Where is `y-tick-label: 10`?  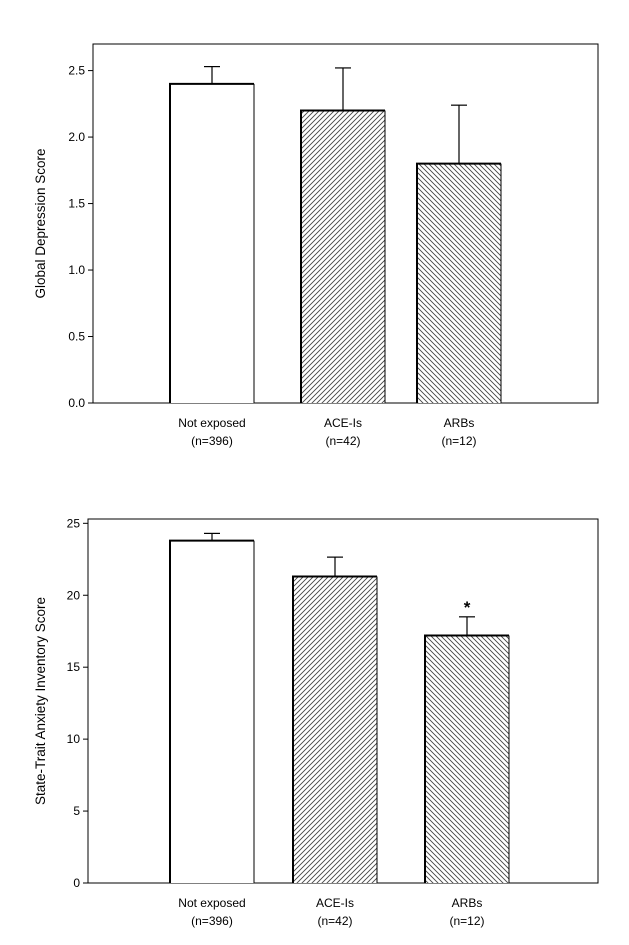 y-tick-label: 10 is located at coordinates (74, 739).